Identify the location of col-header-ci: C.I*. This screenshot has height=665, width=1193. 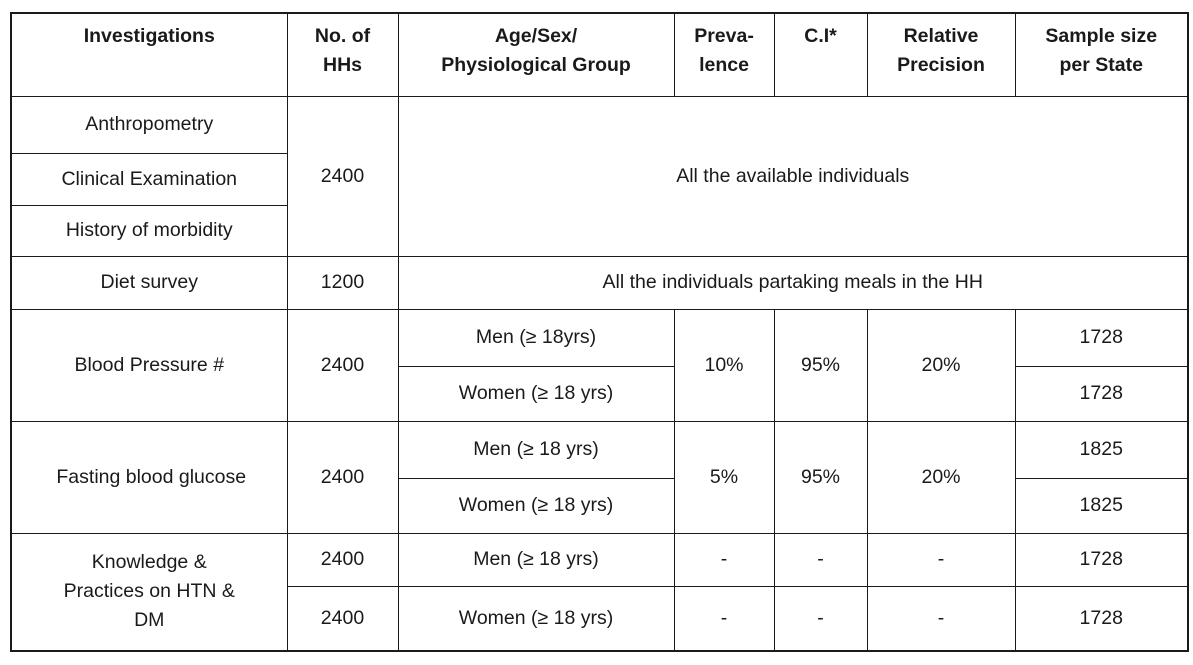
(820, 54).